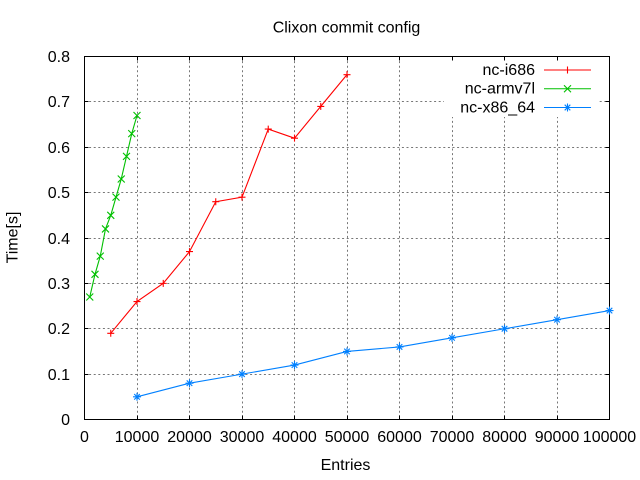  Describe the element at coordinates (347, 437) in the screenshot. I see `svg-text: 50000` at that location.